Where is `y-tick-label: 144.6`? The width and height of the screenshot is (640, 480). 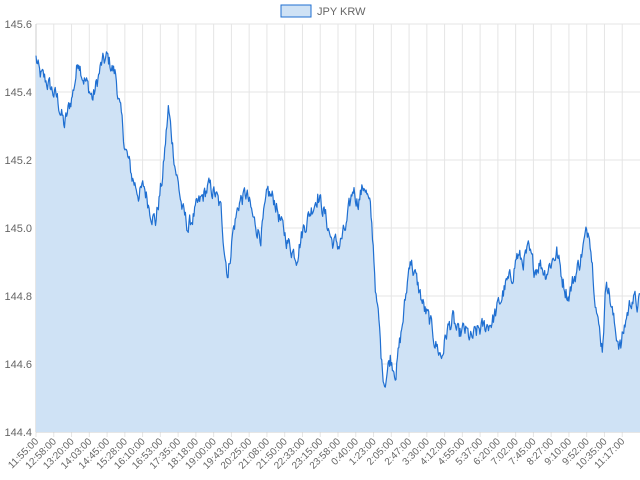
y-tick-label: 144.6 is located at coordinates (18, 365).